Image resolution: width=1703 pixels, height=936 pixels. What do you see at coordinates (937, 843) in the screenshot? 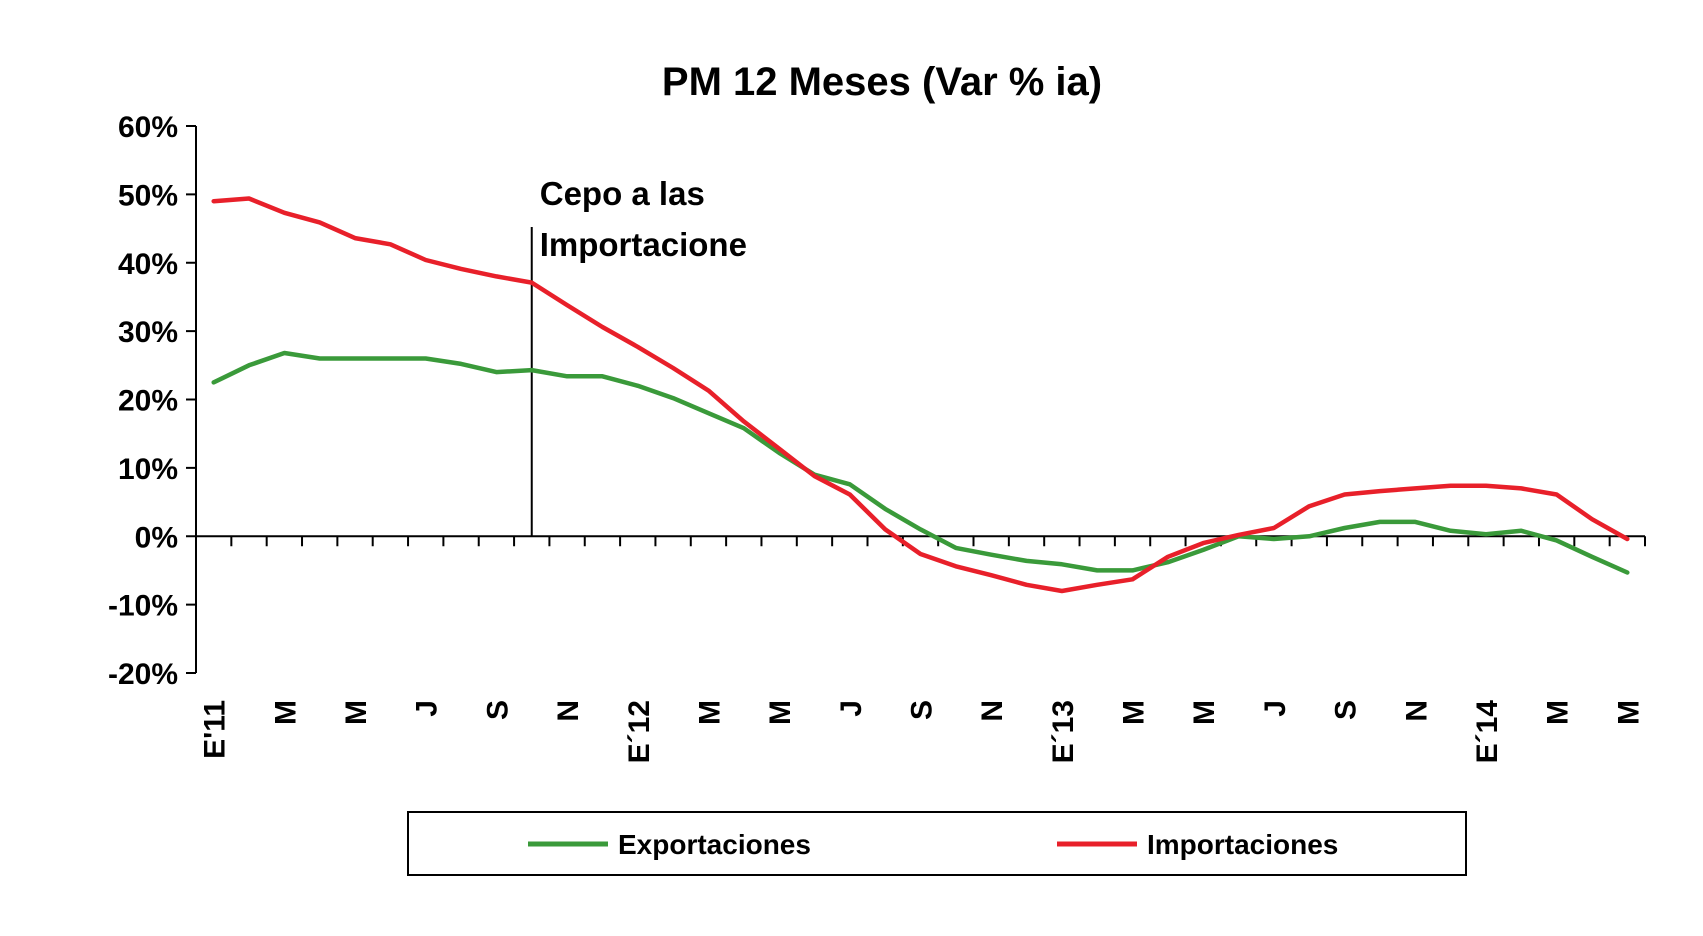
I see `legend: Exportaciones Importaciones` at bounding box center [937, 843].